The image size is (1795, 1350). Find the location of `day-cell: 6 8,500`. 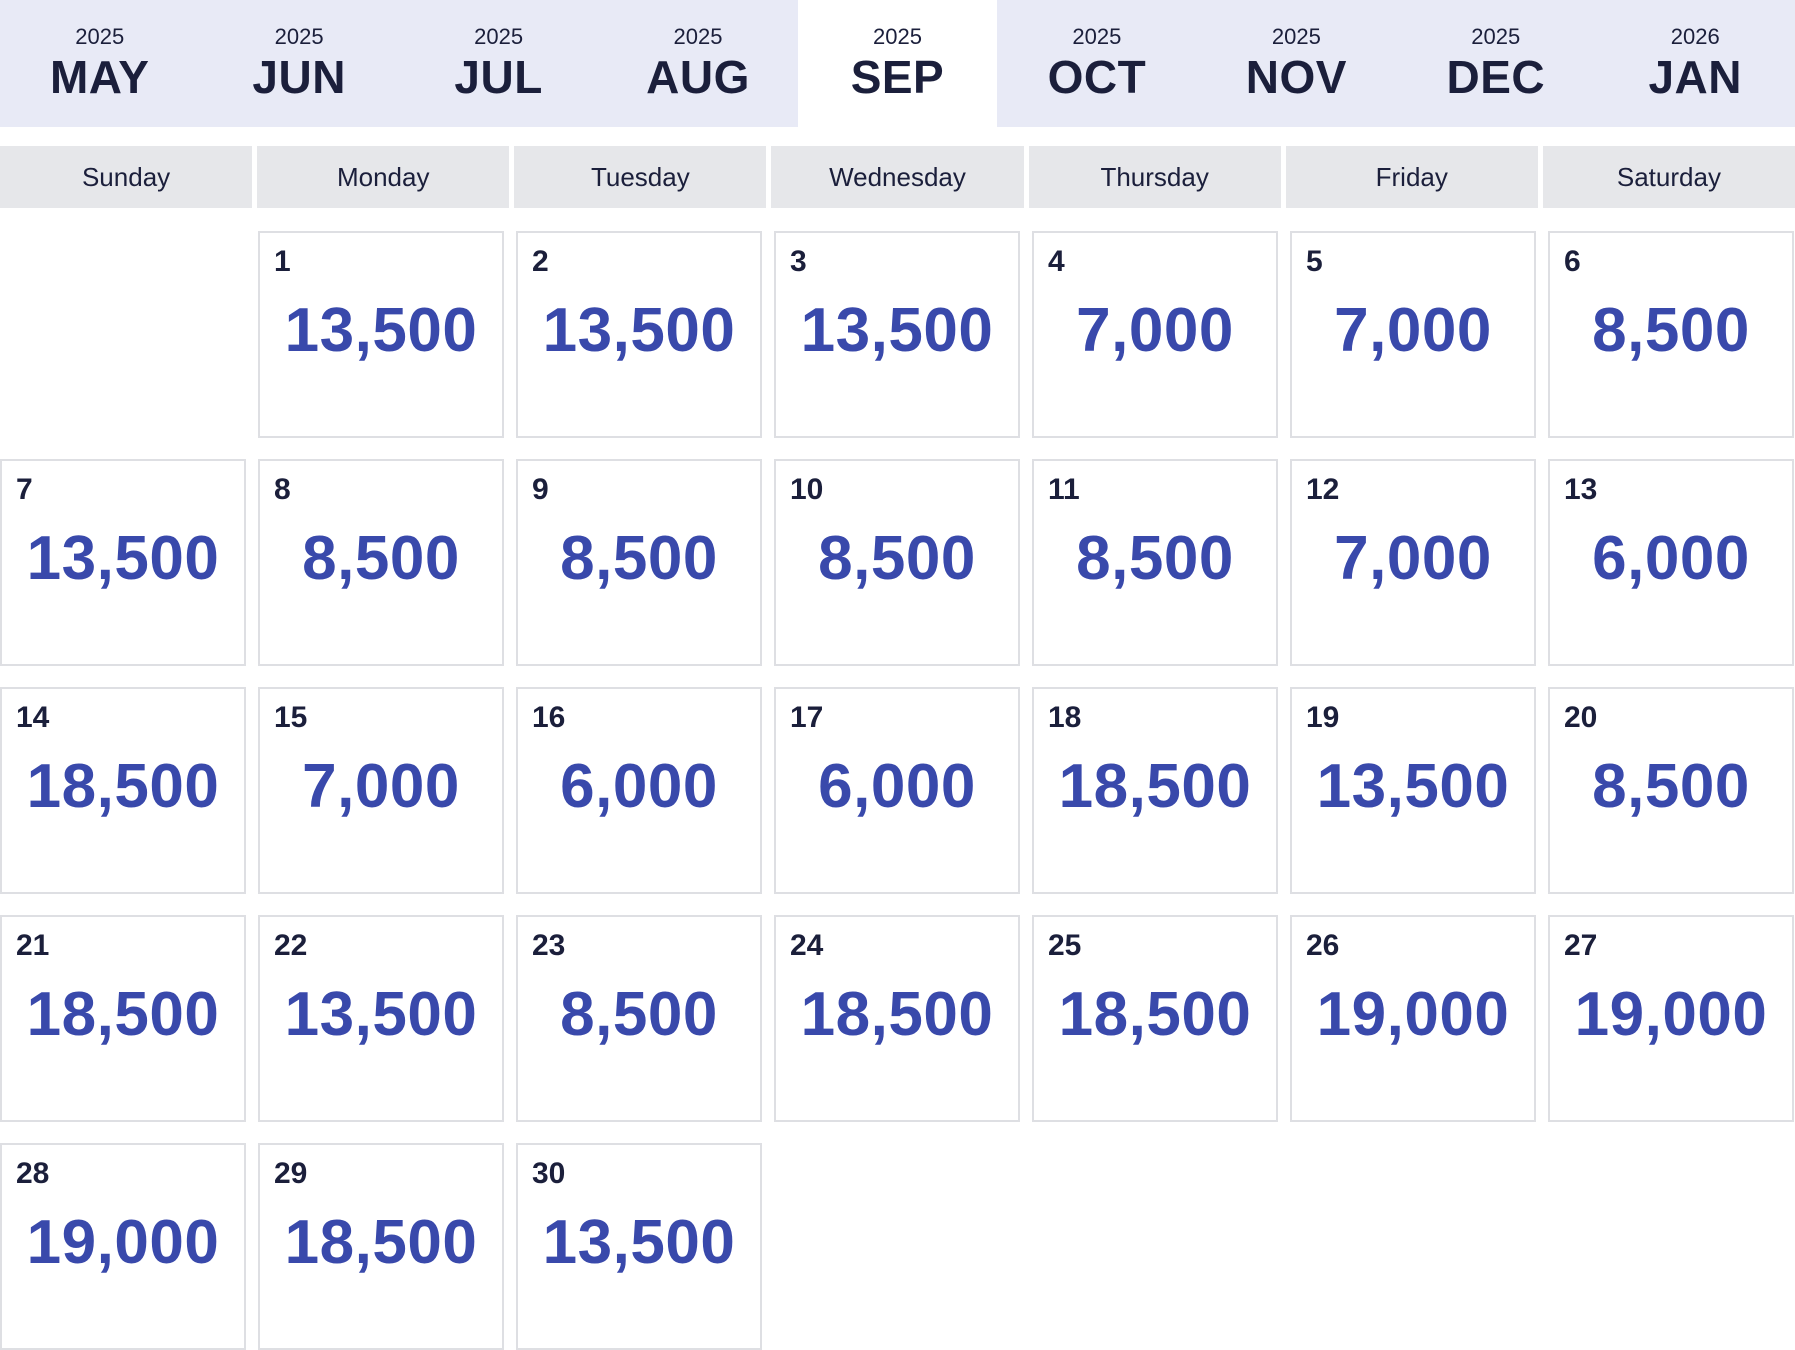

day-cell: 6 8,500 is located at coordinates (1671, 334).